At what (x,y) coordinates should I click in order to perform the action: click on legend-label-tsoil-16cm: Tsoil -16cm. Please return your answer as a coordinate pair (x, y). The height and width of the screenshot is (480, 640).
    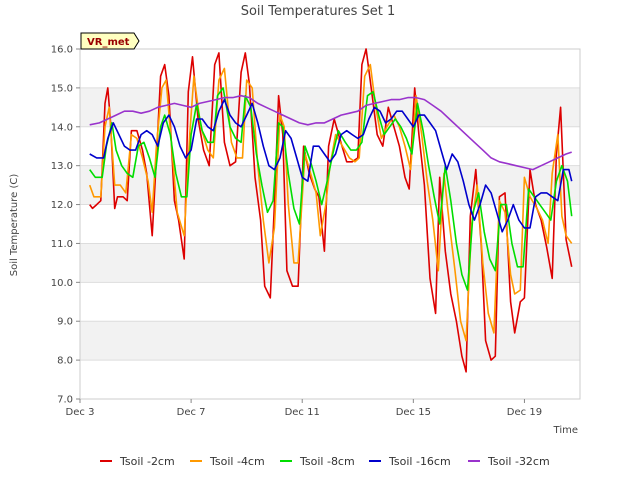
    Looking at the image, I should click on (419, 461).